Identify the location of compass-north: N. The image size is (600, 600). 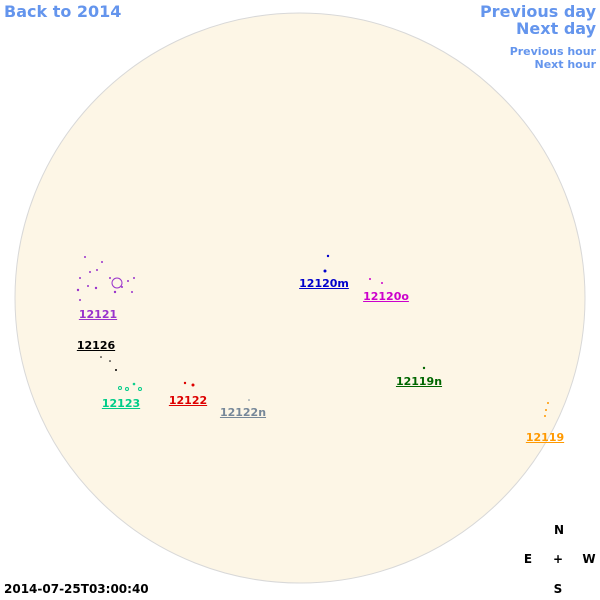
(559, 530).